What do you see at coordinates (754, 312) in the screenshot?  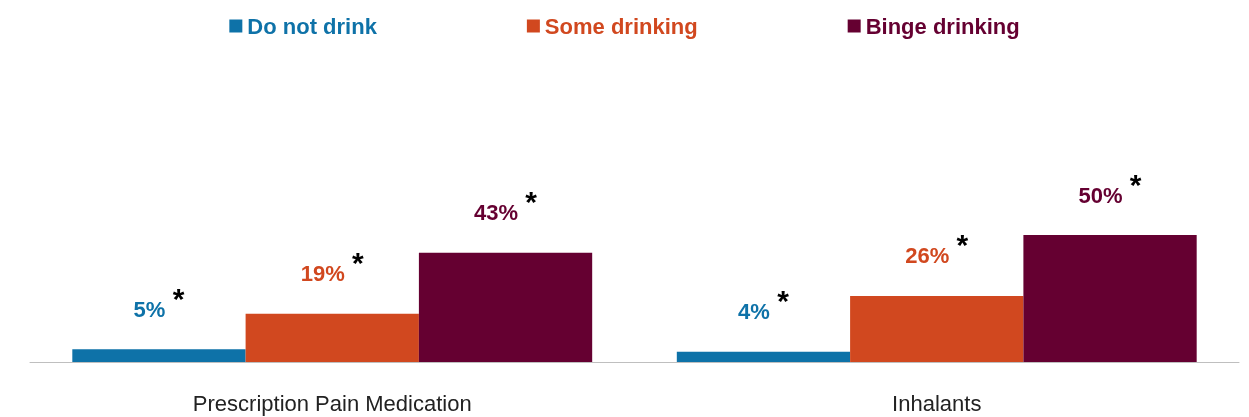 I see `data-label: 4%` at bounding box center [754, 312].